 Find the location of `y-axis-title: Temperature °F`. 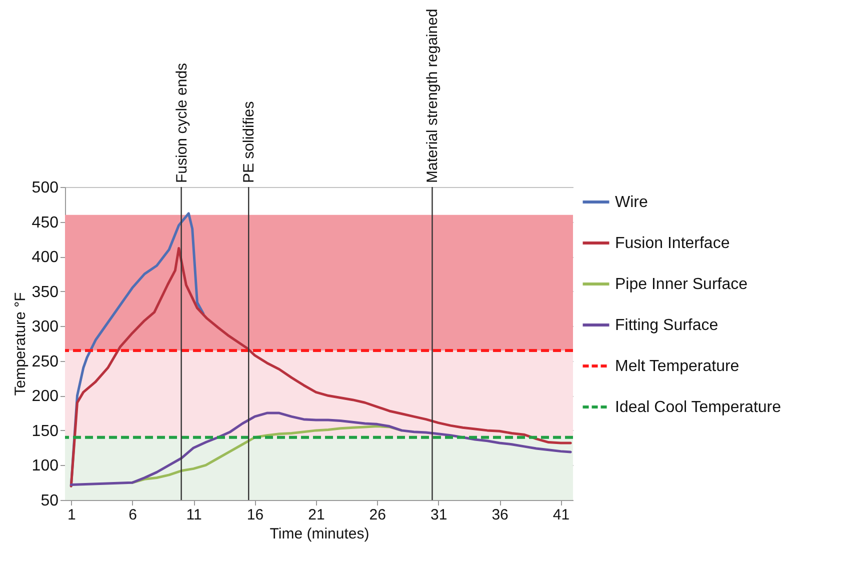

y-axis-title: Temperature °F is located at coordinates (20, 344).